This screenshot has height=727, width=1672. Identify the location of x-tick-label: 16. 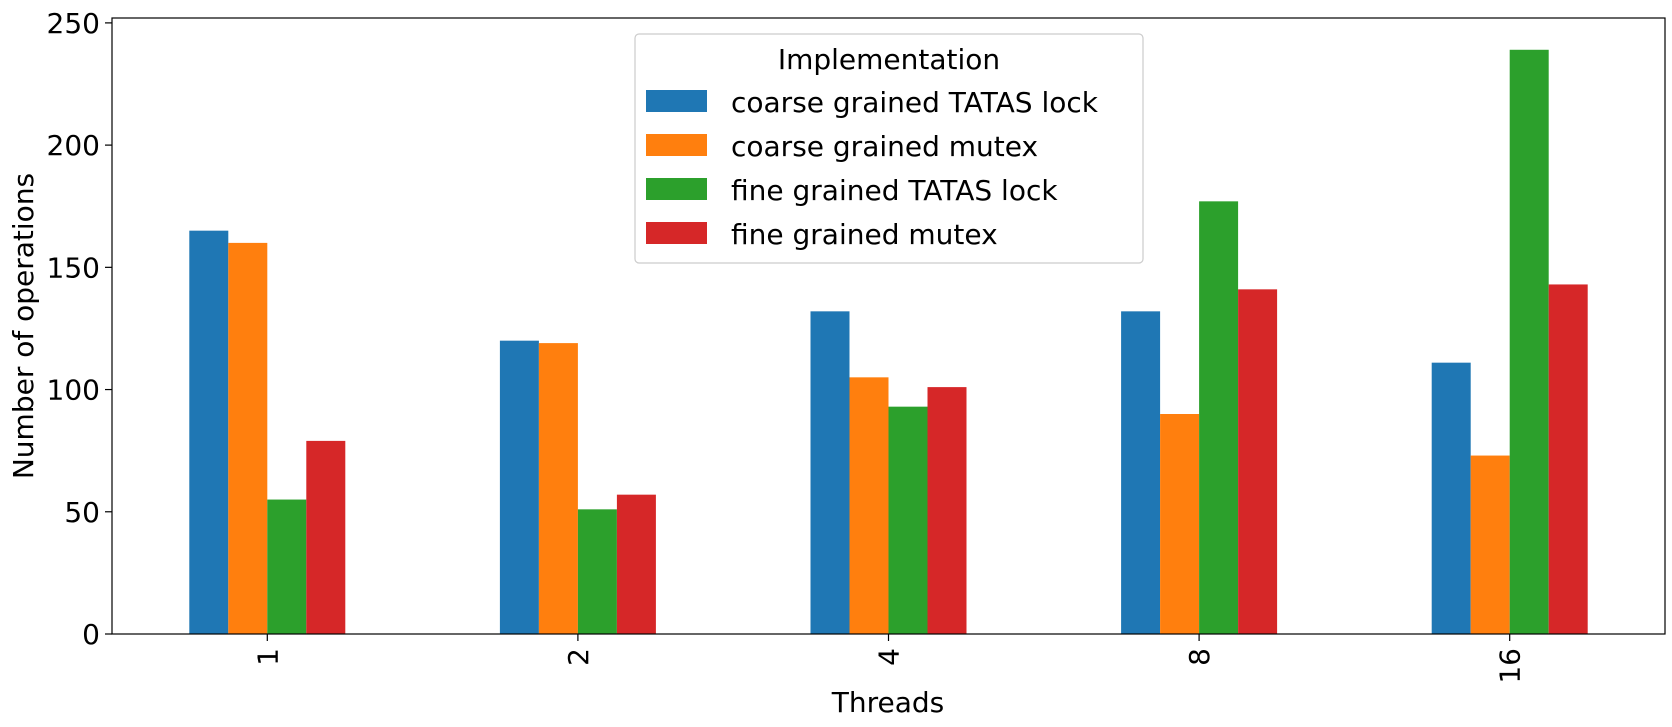
(1510, 666).